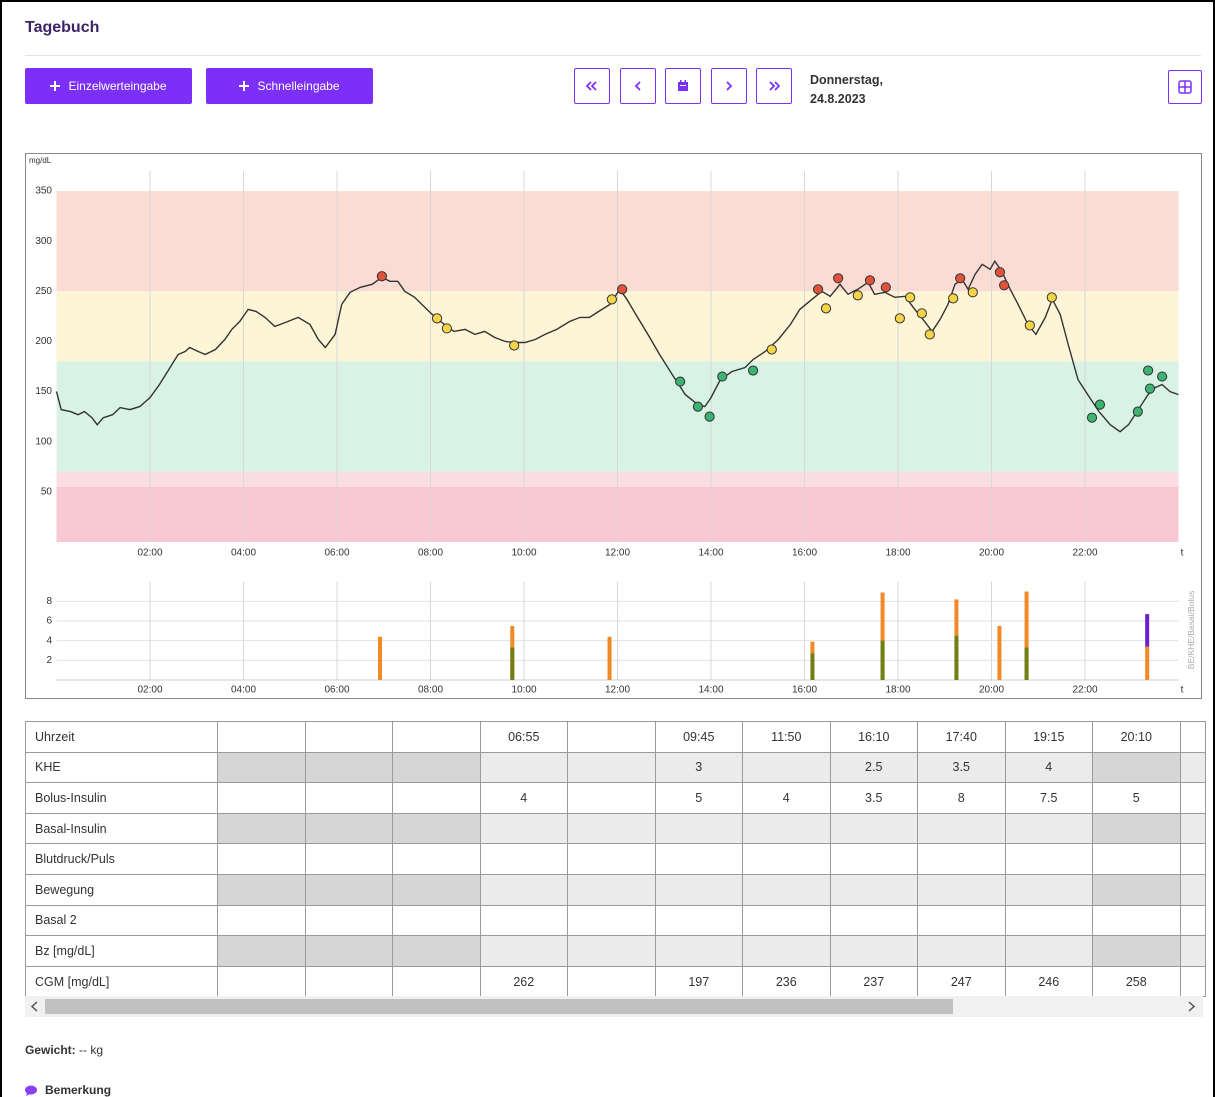  I want to click on x-tick-label: 18:00, so click(897, 553).